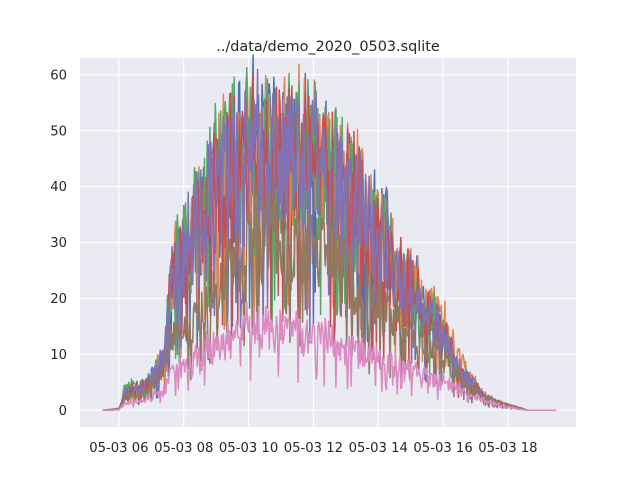 The height and width of the screenshot is (480, 640). I want to click on x-tick-label: 05-03 16, so click(442, 448).